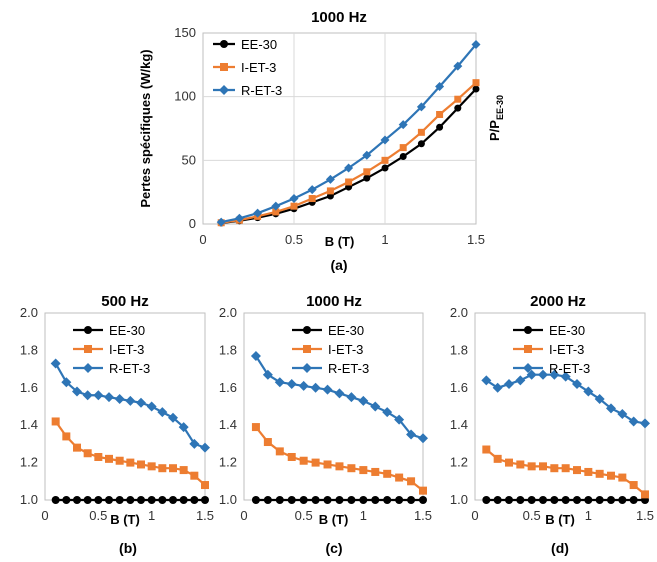  What do you see at coordinates (558, 301) in the screenshot?
I see `chart-title: 2000 Hz` at bounding box center [558, 301].